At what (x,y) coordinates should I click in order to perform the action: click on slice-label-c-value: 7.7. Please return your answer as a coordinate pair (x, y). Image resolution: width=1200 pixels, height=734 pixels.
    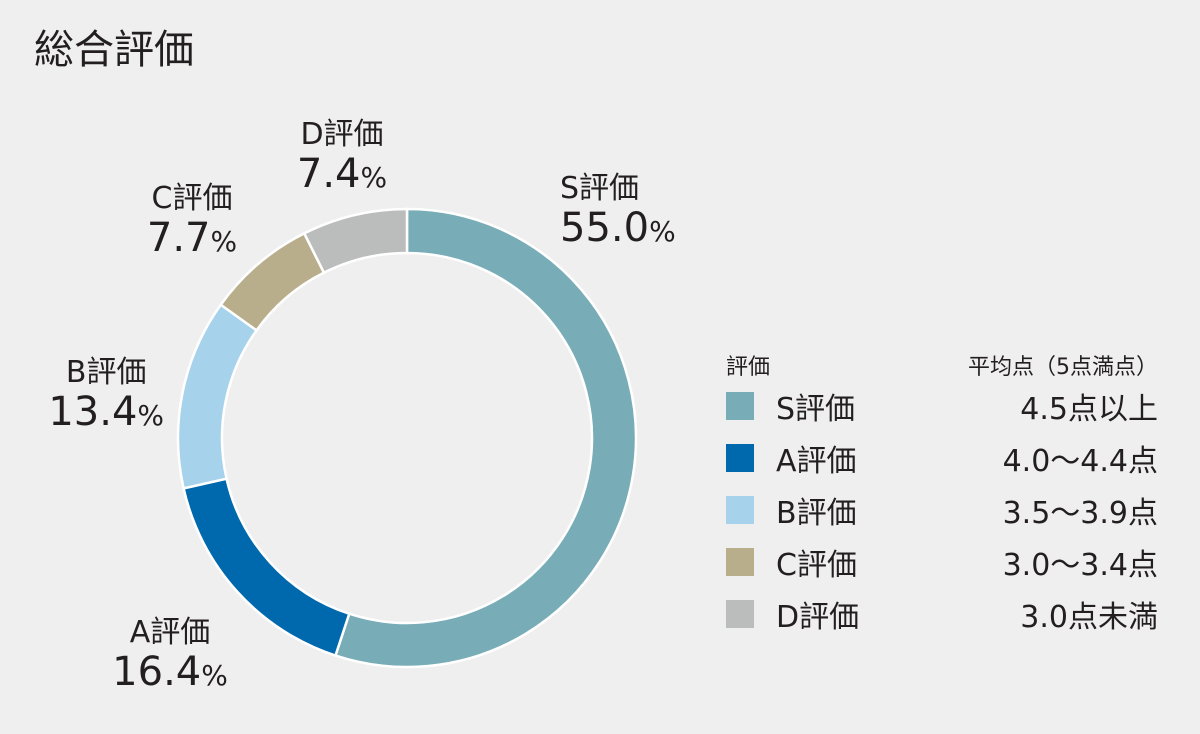
    Looking at the image, I should click on (178, 238).